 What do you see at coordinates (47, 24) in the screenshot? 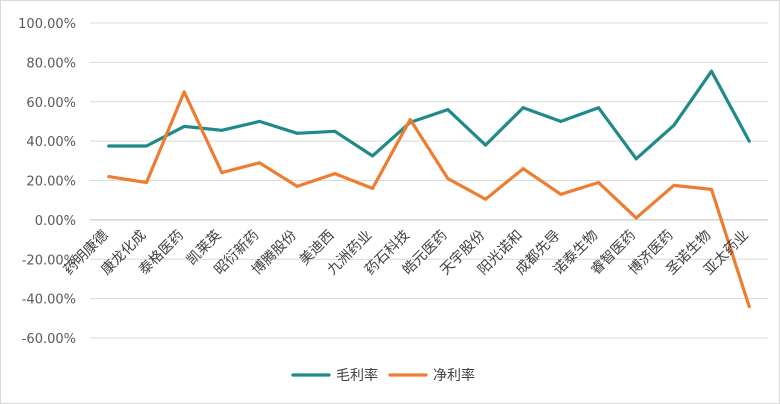
I see `y-tick-label: 100.00%` at bounding box center [47, 24].